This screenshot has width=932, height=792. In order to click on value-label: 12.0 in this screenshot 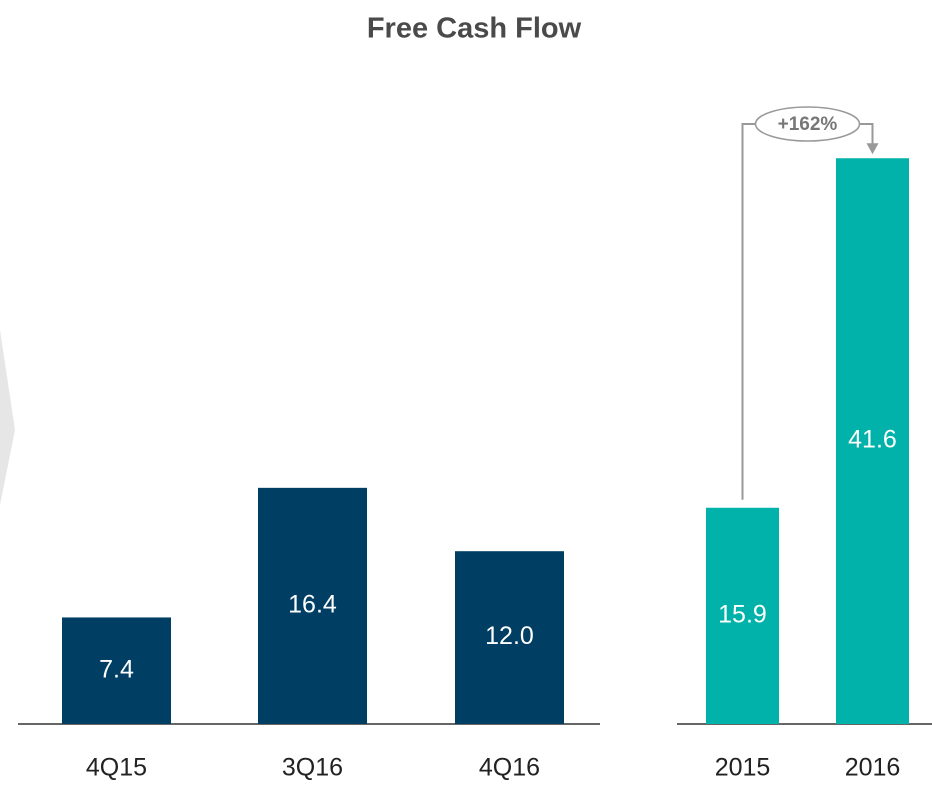, I will do `click(509, 636)`.